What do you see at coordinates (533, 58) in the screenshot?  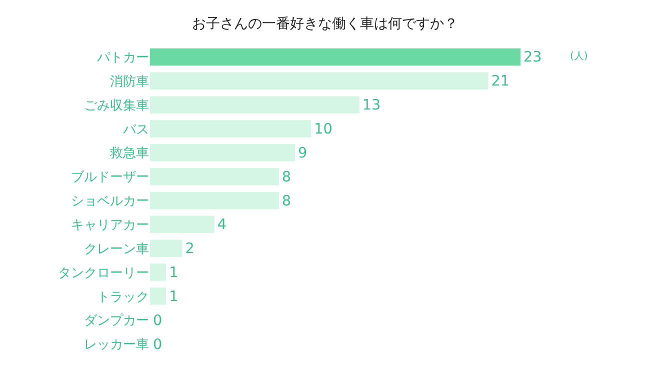 I see `data-label: 23` at bounding box center [533, 58].